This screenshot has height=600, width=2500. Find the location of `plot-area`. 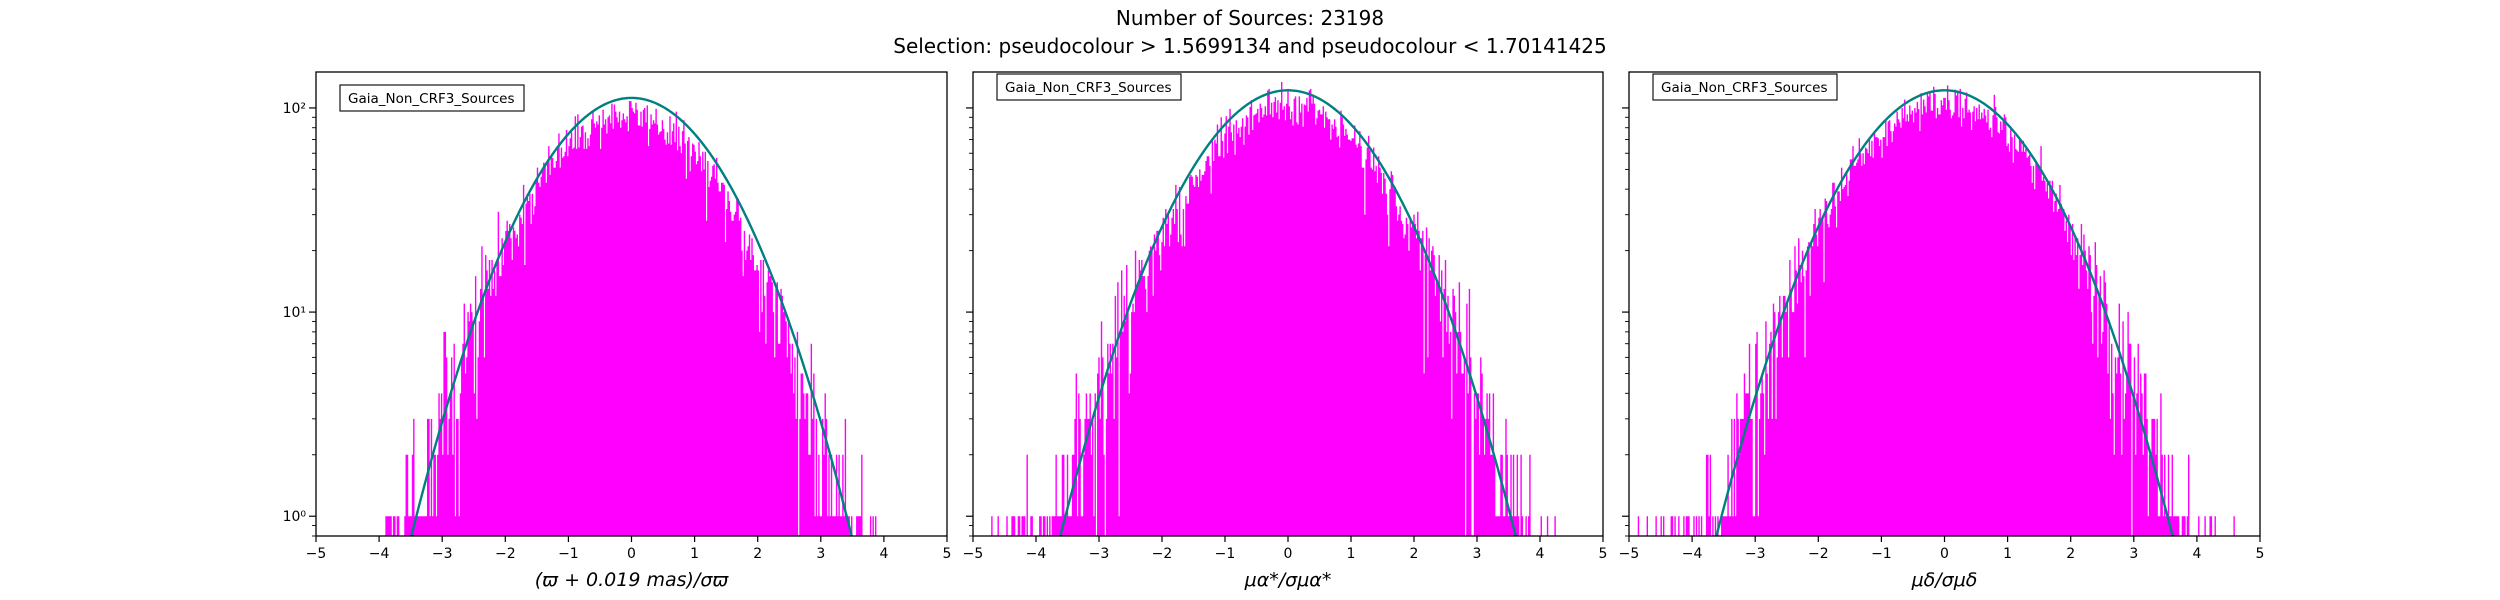

plot-area is located at coordinates (631, 316).